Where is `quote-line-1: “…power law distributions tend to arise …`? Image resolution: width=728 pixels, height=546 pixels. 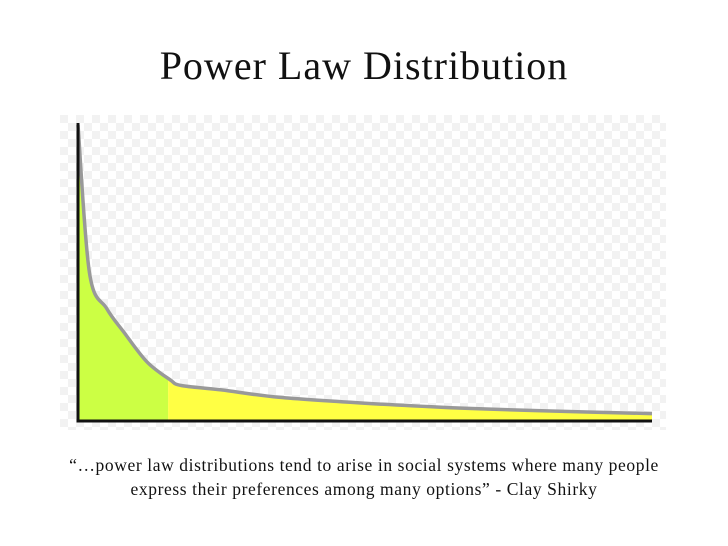
quote-line-1: “…power law distributions tend to arise … is located at coordinates (364, 465).